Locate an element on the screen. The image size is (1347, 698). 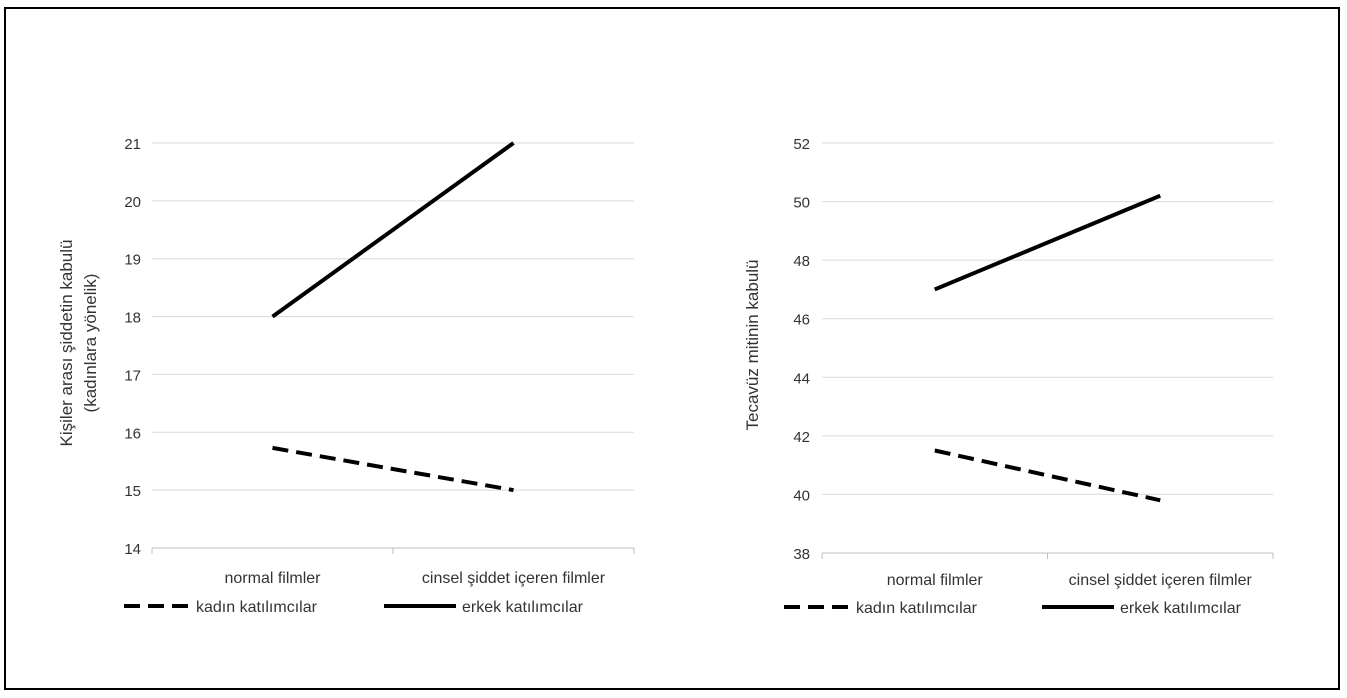
y-tick-label: 17 is located at coordinates (132, 375).